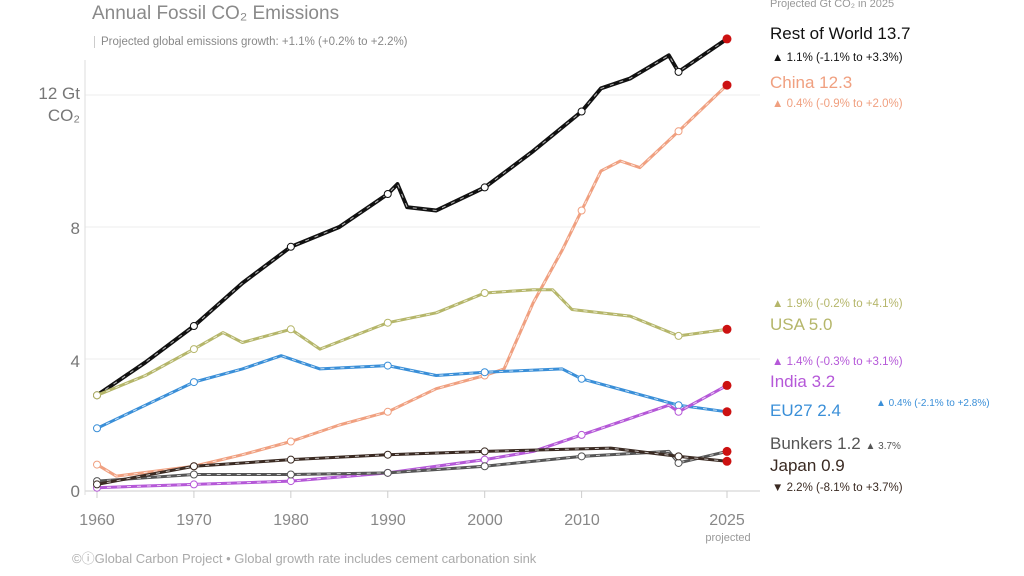 This screenshot has width=1024, height=576. What do you see at coordinates (59, 93) in the screenshot?
I see `y-tick-label: 12 Gt` at bounding box center [59, 93].